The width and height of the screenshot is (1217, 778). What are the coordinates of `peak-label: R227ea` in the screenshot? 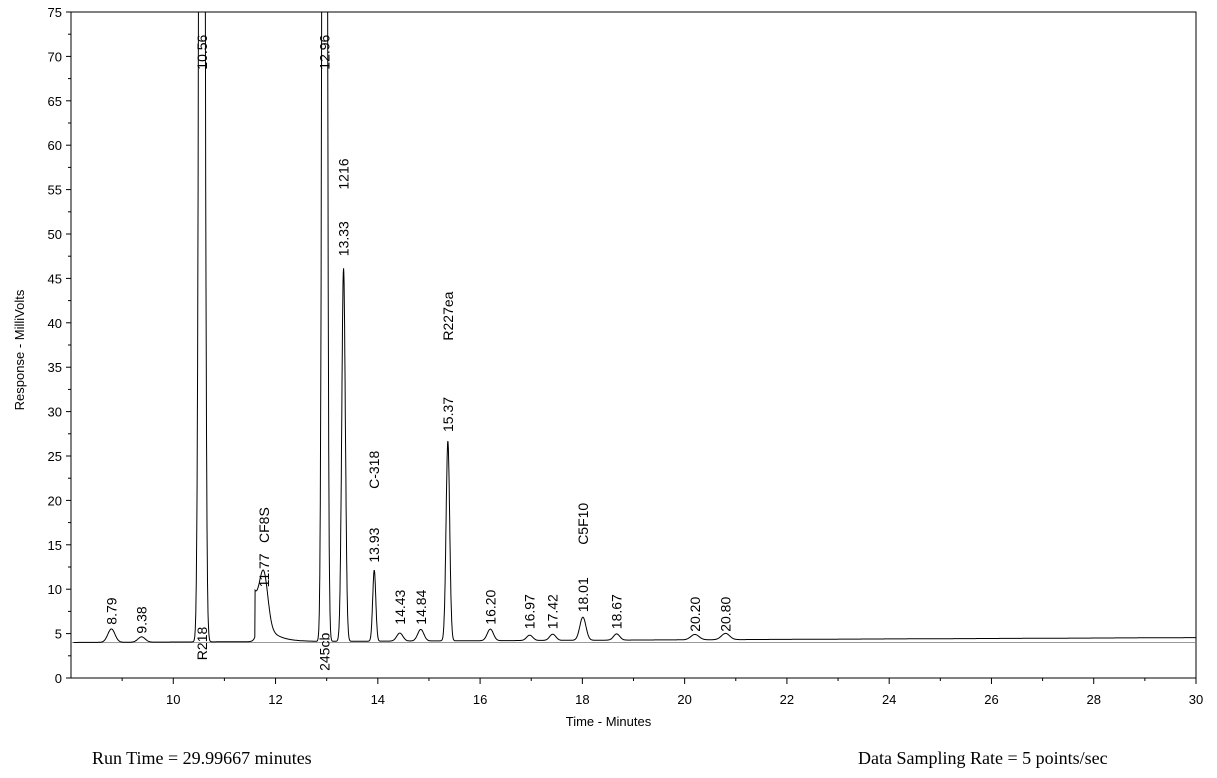 It's located at (448, 315).